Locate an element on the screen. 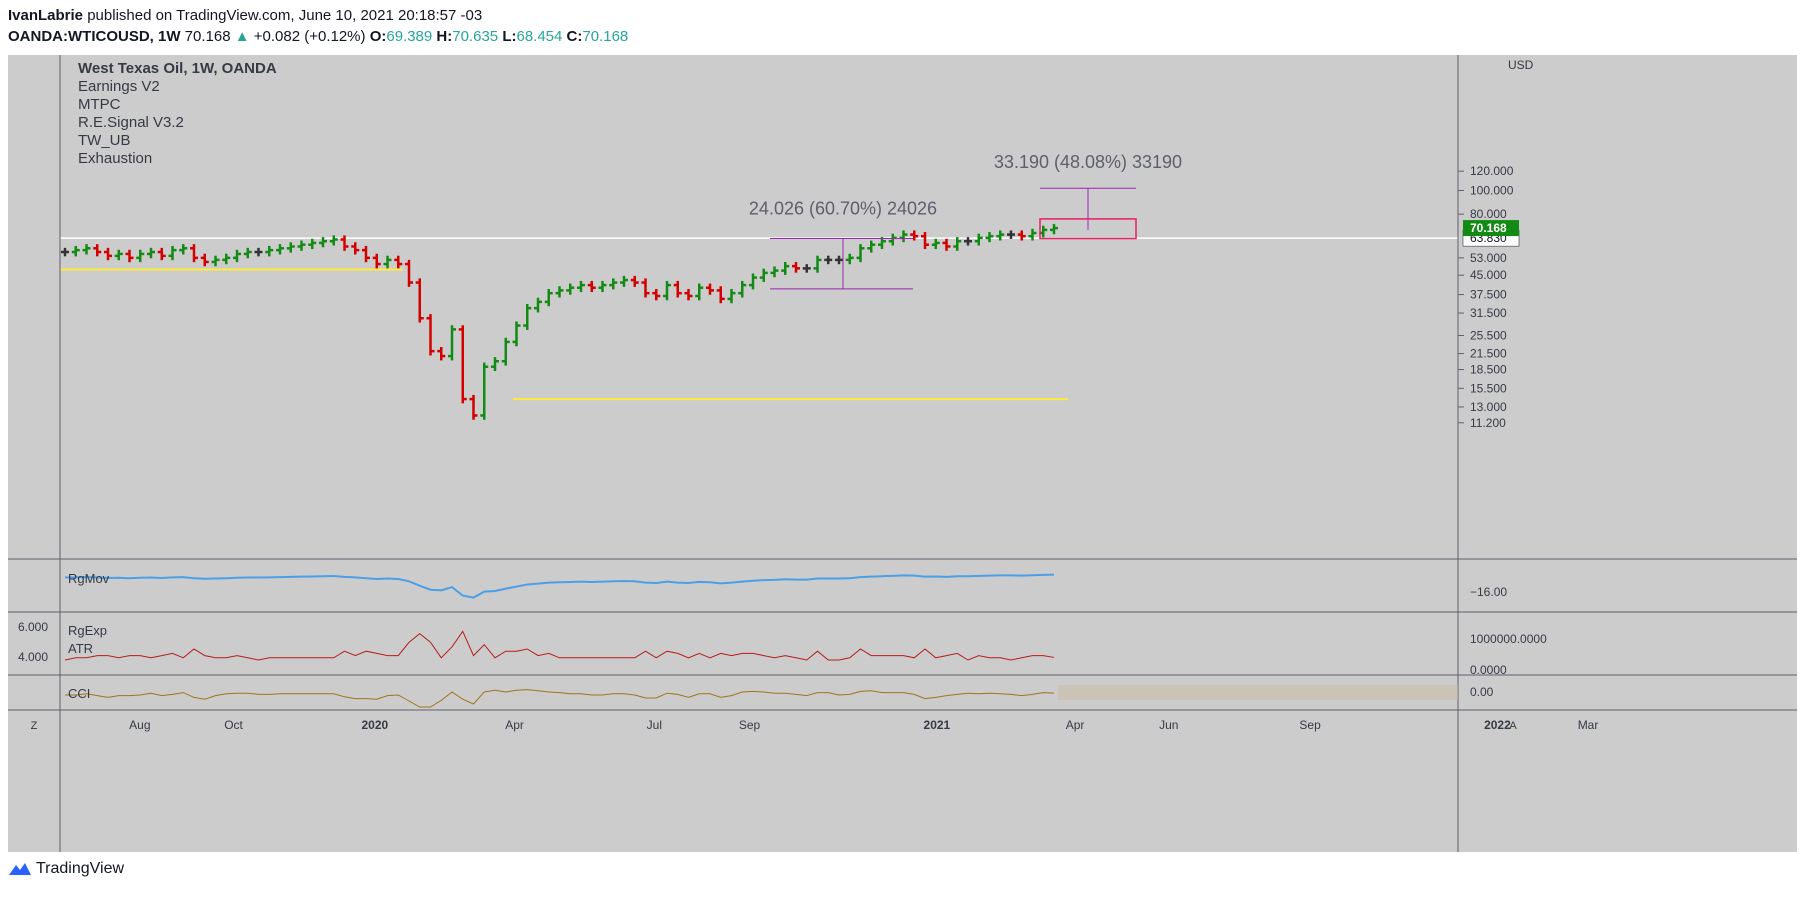 The width and height of the screenshot is (1805, 899). last-price-label: 70.168 is located at coordinates (1488, 228).